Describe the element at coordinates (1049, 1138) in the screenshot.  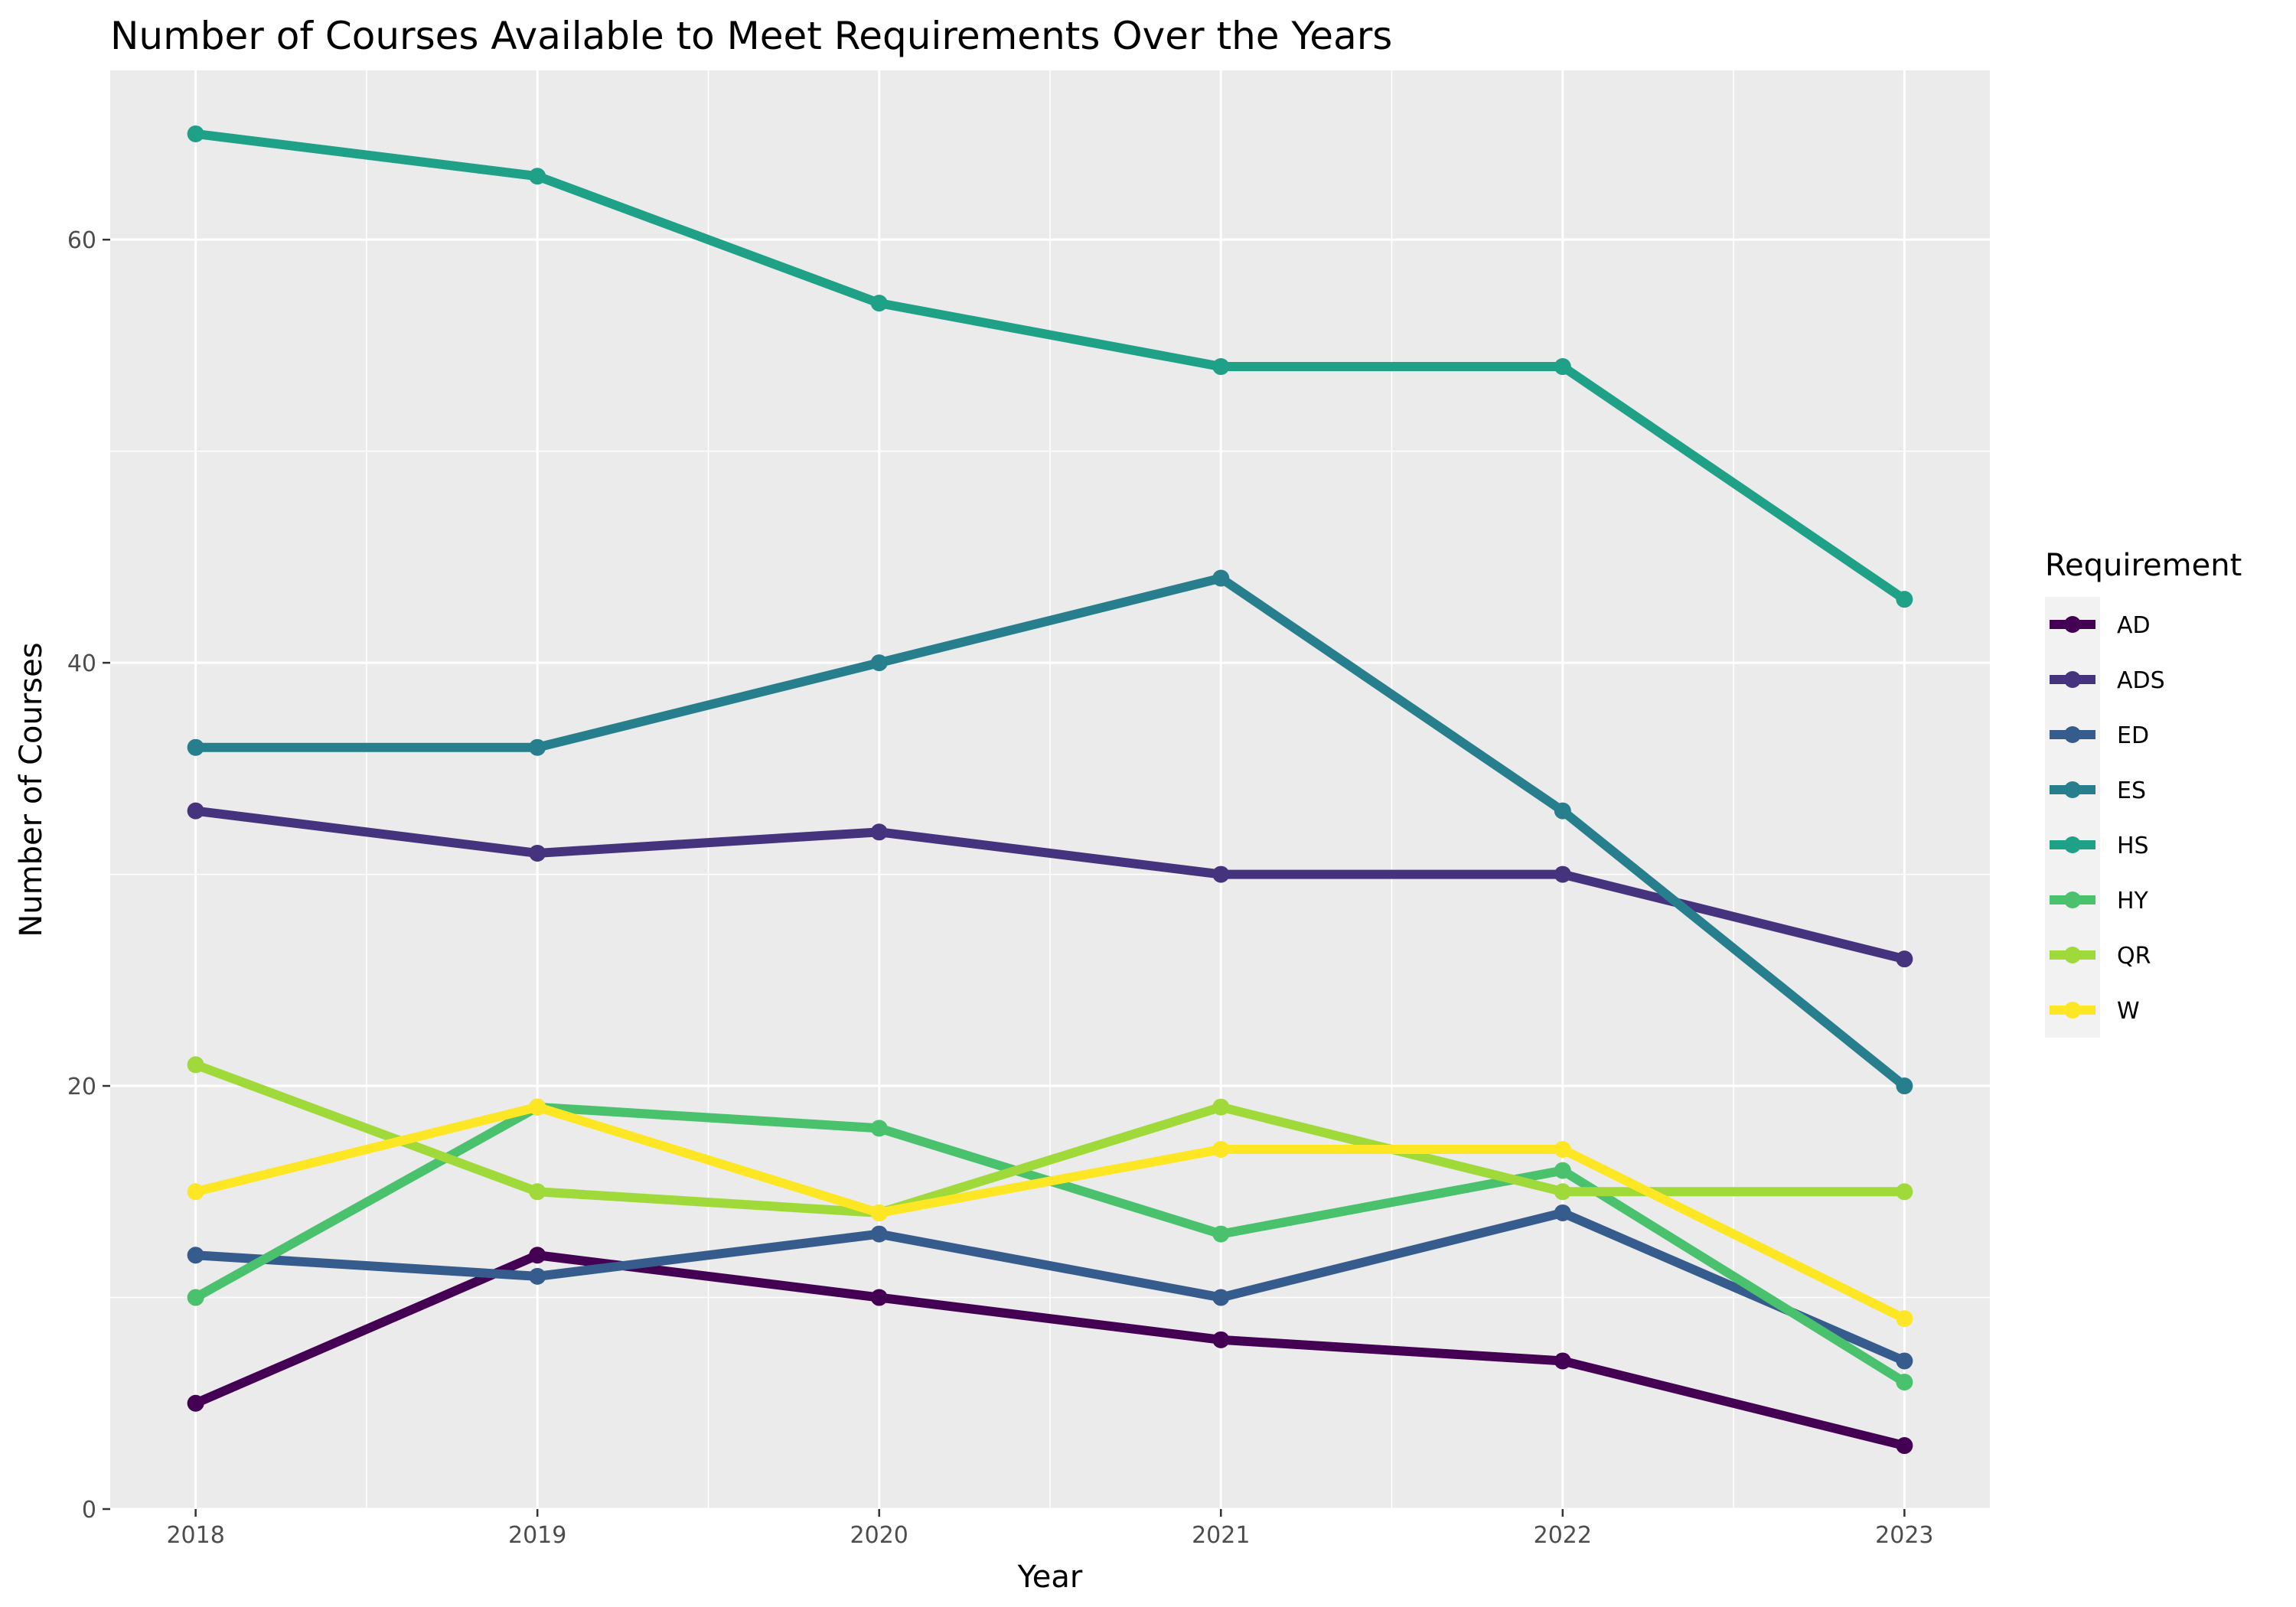
I see `series-line-qr` at that location.